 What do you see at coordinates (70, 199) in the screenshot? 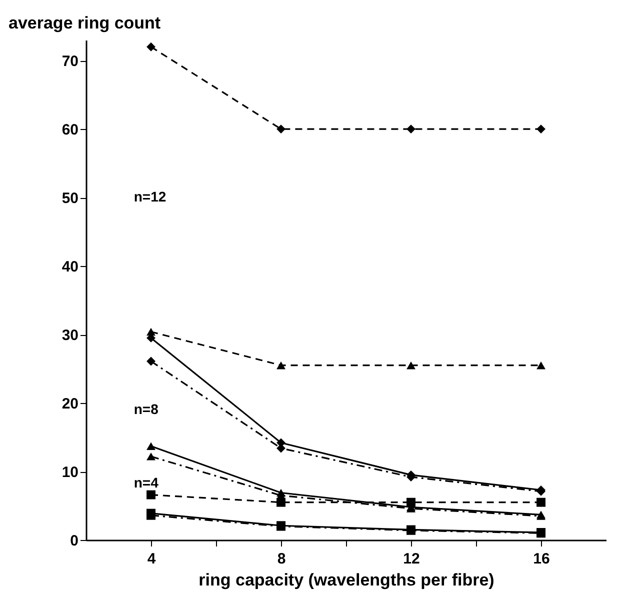
I see `y-tick-label: 50` at bounding box center [70, 199].